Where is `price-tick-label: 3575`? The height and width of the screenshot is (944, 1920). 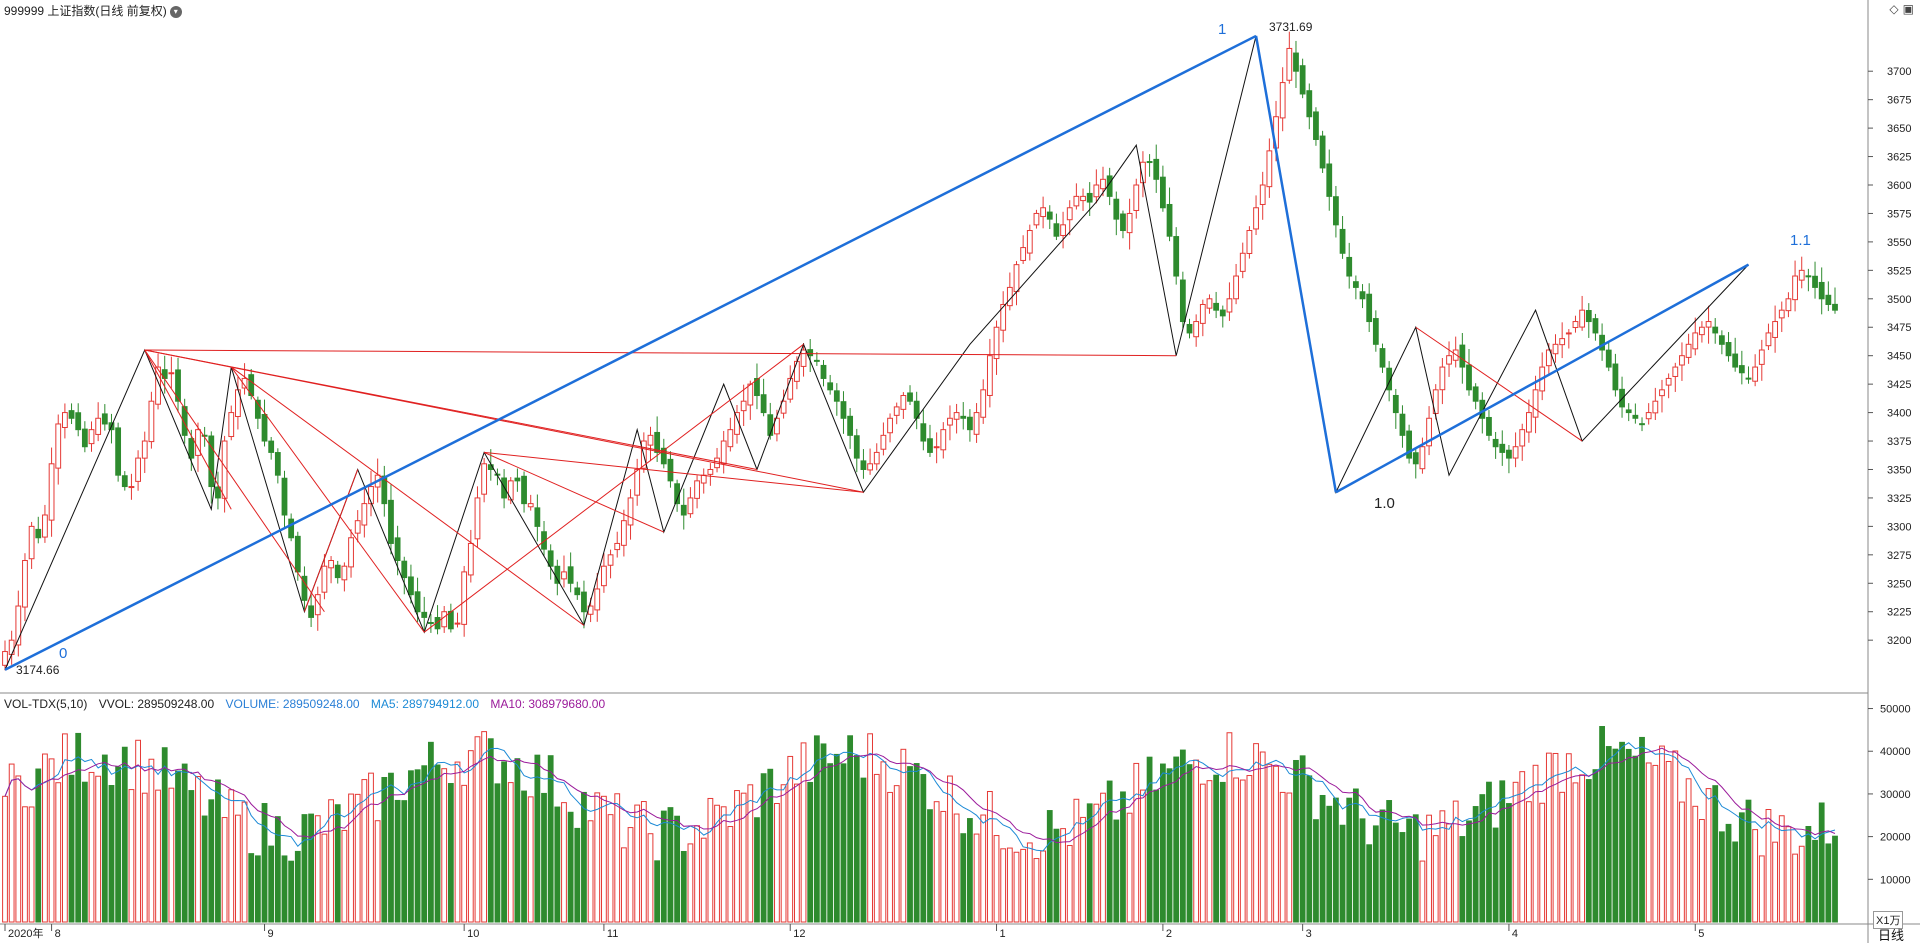
price-tick-label: 3575 is located at coordinates (1899, 214).